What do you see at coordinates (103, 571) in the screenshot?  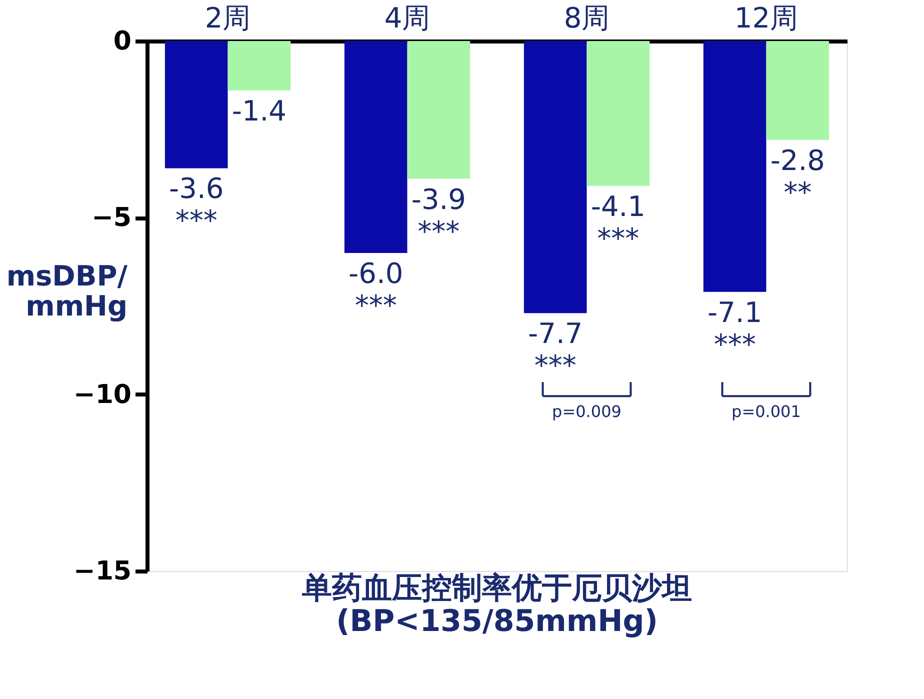 I see `y-tick-label: −15` at bounding box center [103, 571].